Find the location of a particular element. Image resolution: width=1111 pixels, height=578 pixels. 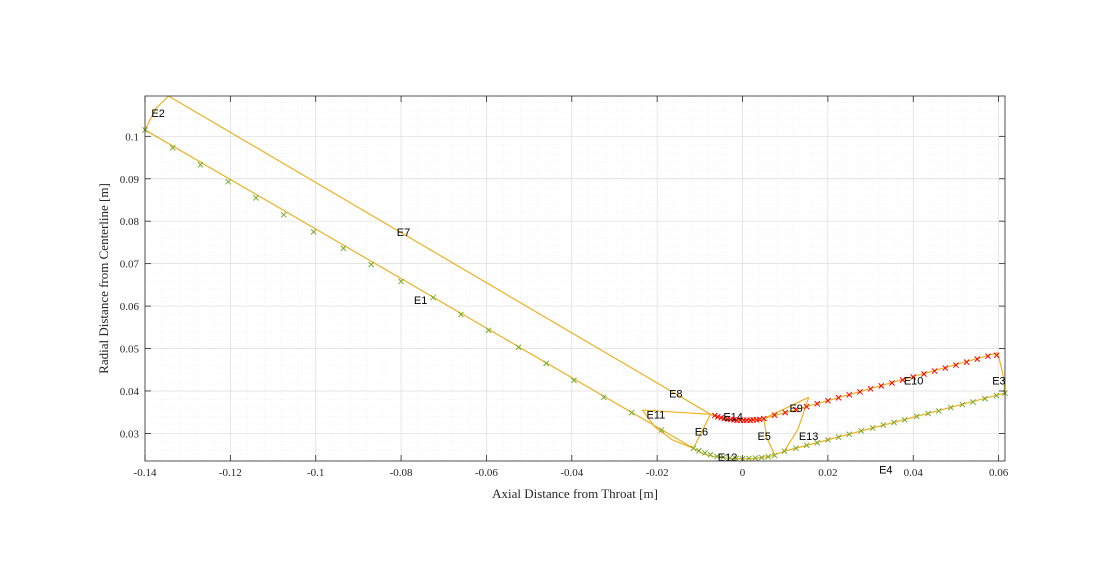

edge-curve-e11 is located at coordinates (667, 429).